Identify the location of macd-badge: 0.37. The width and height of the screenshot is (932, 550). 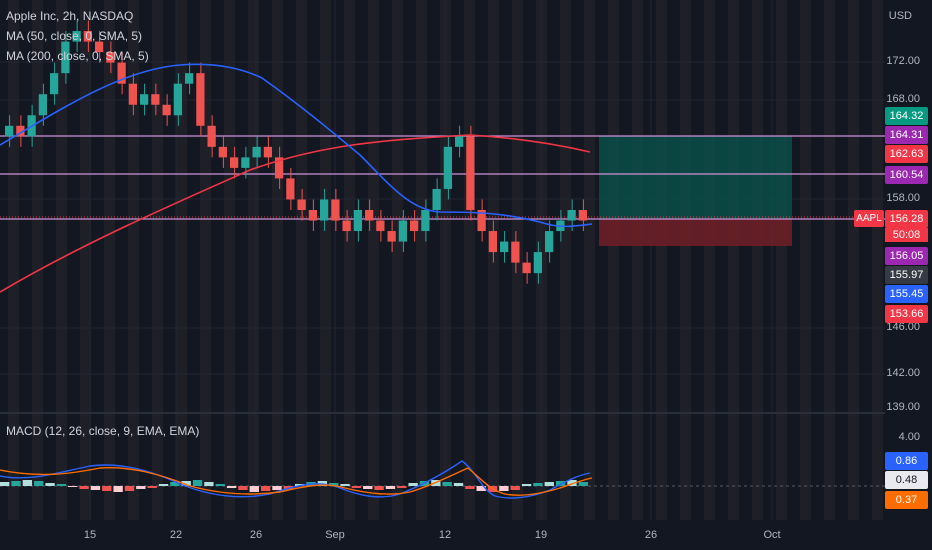
(906, 500).